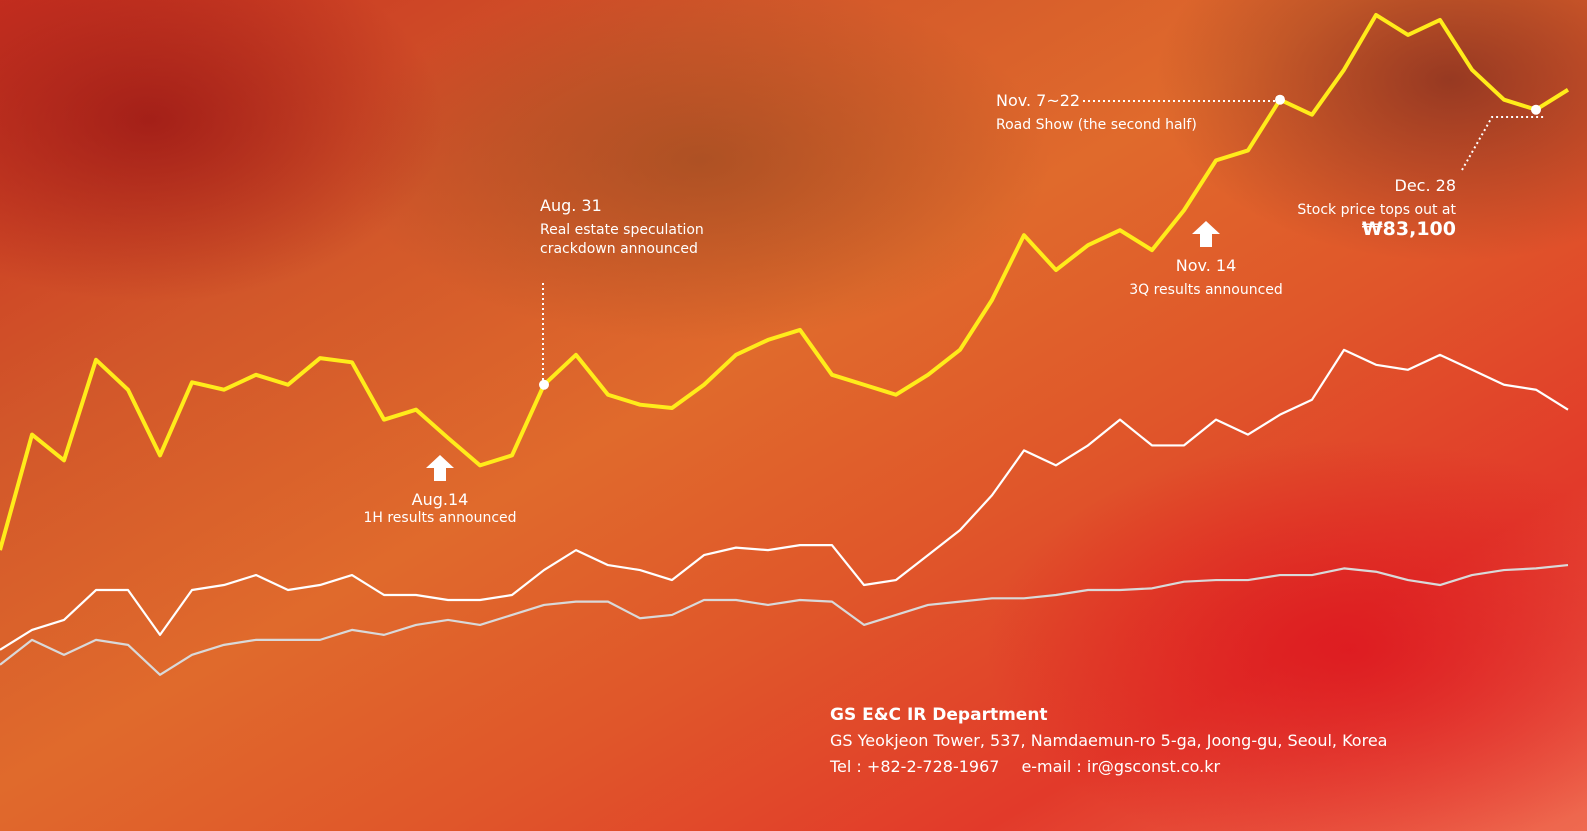 Image resolution: width=1587 pixels, height=831 pixels. I want to click on annotation: Nov. 7~22 Road Show (the second half), so click(1096, 113).